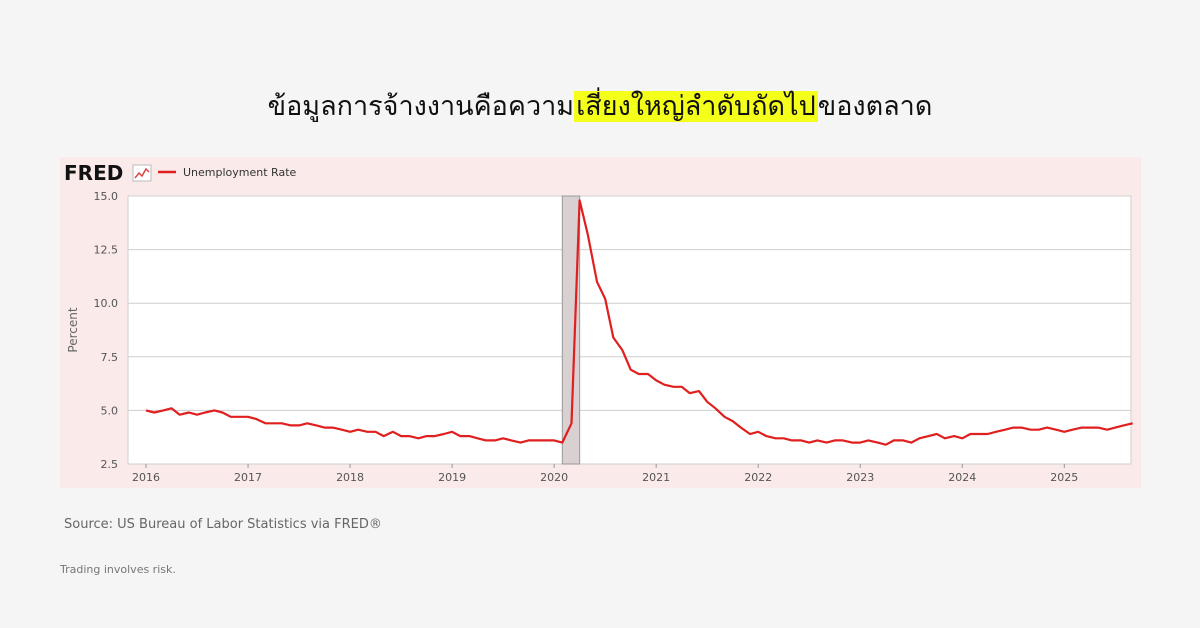 The width and height of the screenshot is (1200, 628). What do you see at coordinates (73, 329) in the screenshot?
I see `y-axis-label: Percent` at bounding box center [73, 329].